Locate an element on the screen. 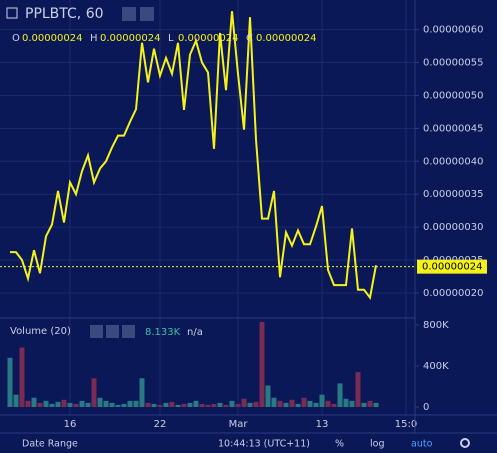  y-tick-label: 400K is located at coordinates (436, 366).